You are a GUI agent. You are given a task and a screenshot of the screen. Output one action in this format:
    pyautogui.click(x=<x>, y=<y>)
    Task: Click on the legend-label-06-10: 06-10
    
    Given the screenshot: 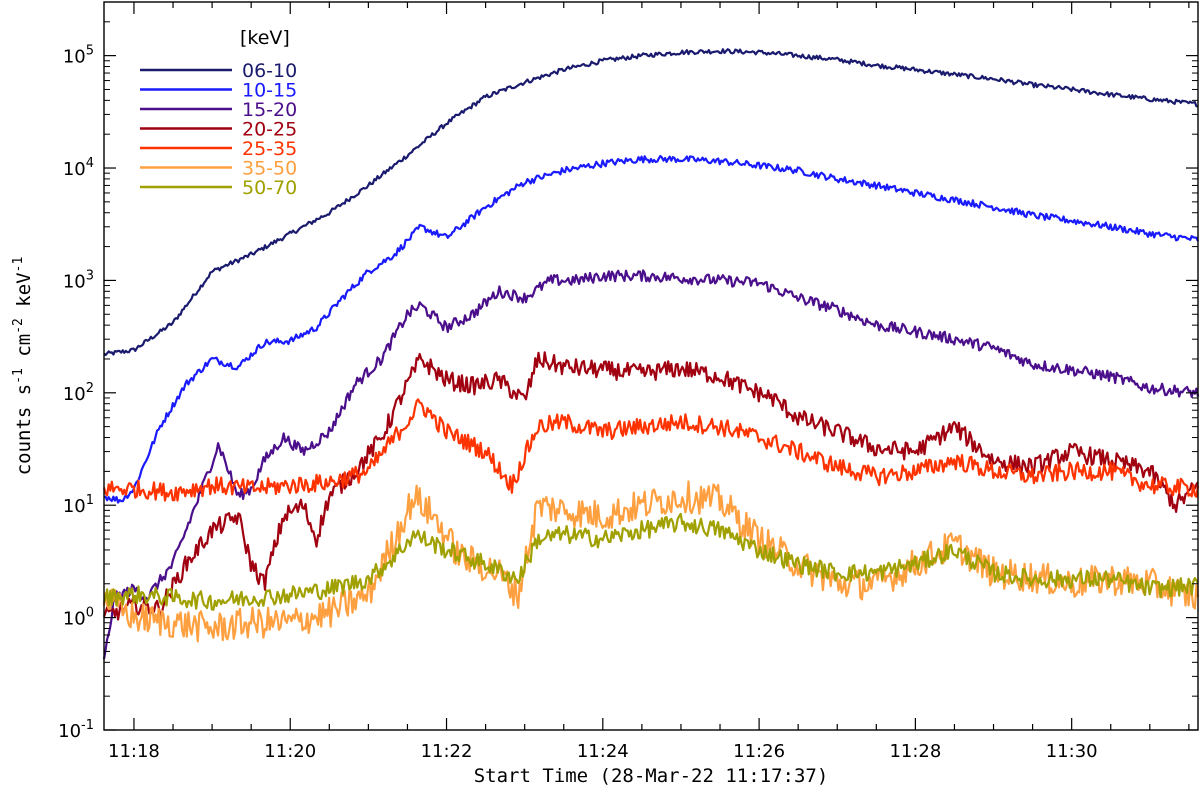 What is the action you would take?
    pyautogui.click(x=269, y=71)
    